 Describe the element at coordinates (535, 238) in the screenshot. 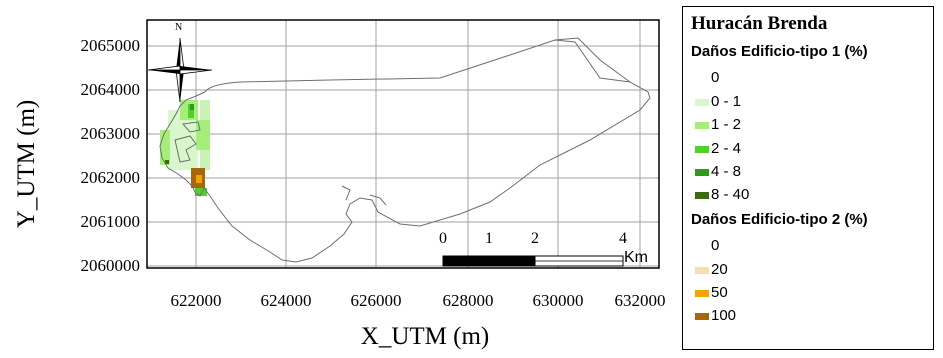

I see `scale-tick: 2` at that location.